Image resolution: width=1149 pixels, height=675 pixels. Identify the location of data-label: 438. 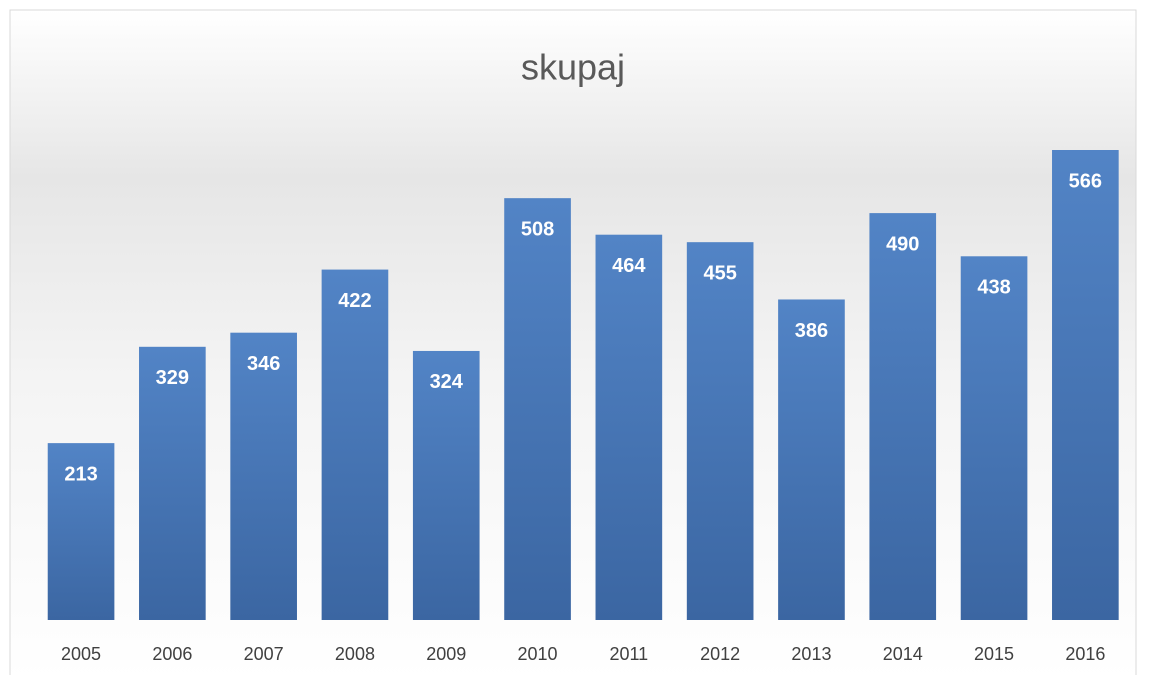
(993, 288).